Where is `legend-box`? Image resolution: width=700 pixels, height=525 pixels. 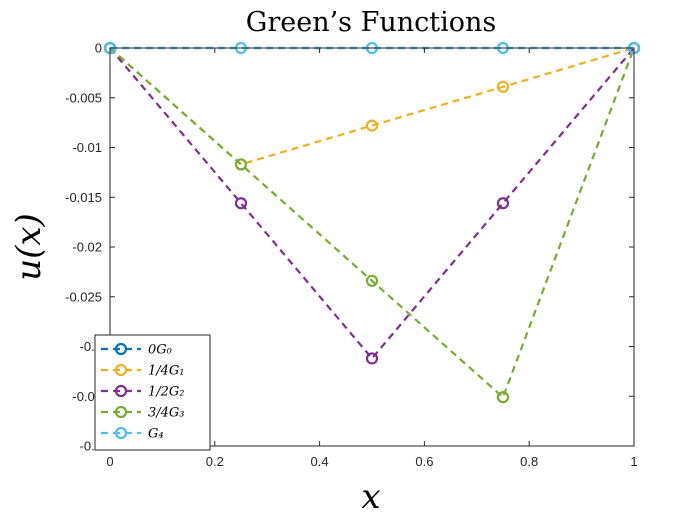
legend-box is located at coordinates (152, 392).